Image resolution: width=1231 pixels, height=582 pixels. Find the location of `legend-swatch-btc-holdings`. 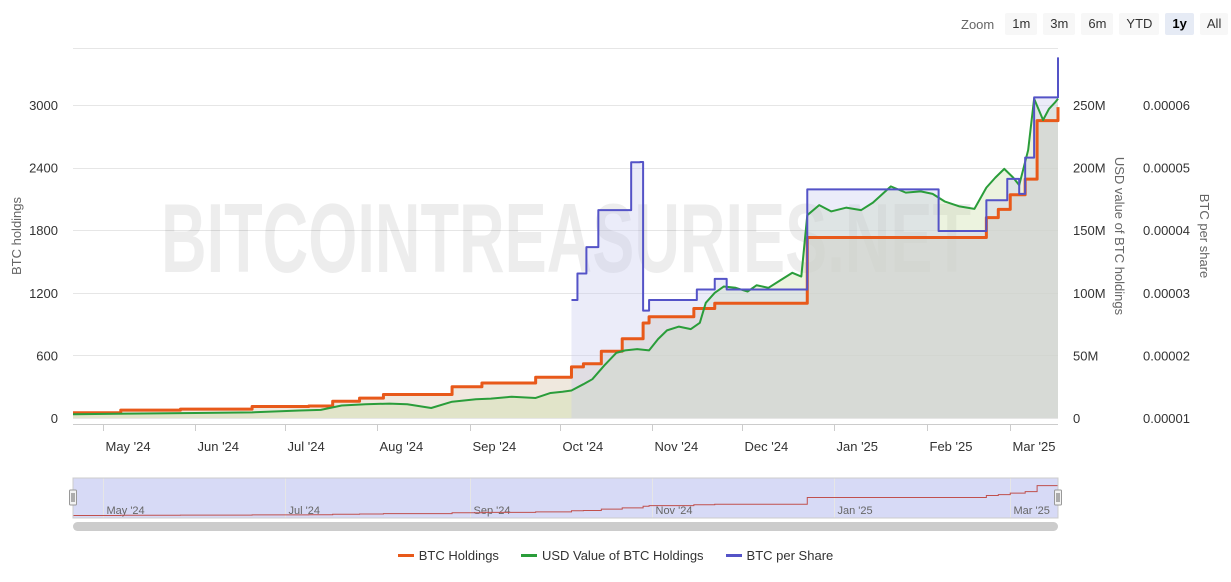

legend-swatch-btc-holdings is located at coordinates (405, 555).